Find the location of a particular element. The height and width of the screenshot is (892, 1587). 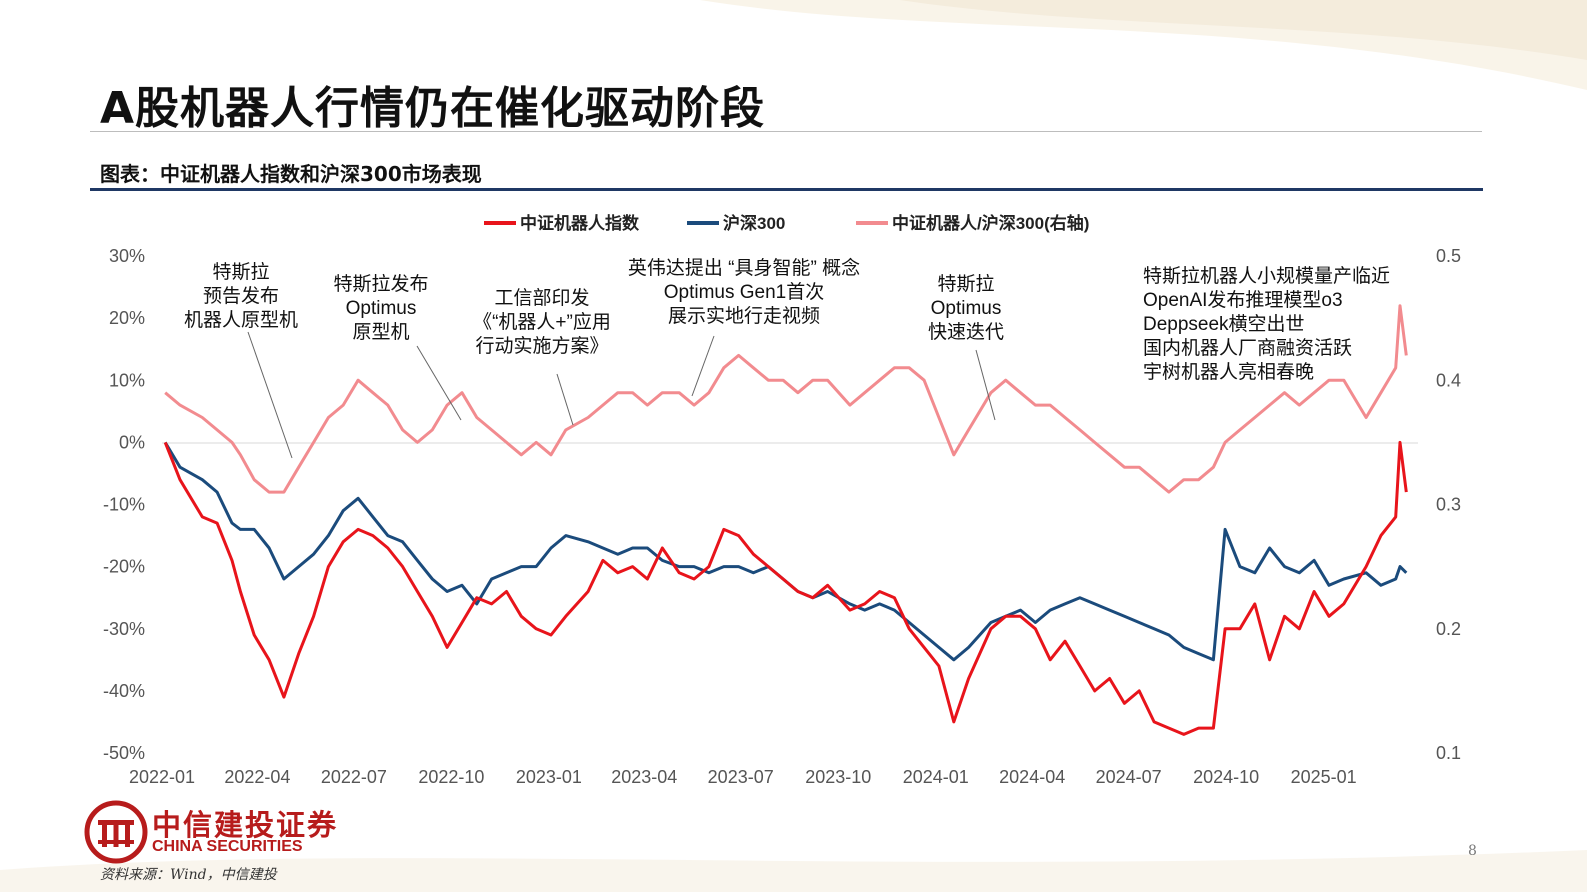

y-left-tick-label: -10% is located at coordinates (124, 505).